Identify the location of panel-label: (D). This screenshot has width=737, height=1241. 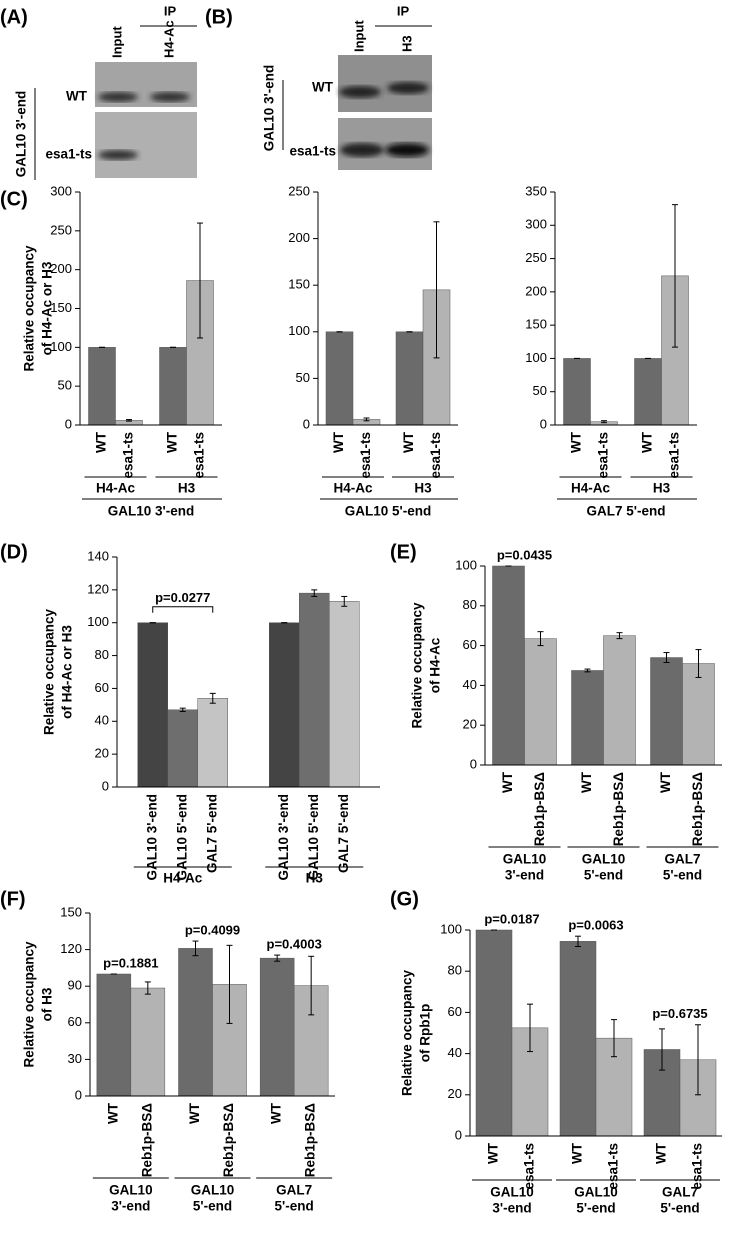
(14, 552).